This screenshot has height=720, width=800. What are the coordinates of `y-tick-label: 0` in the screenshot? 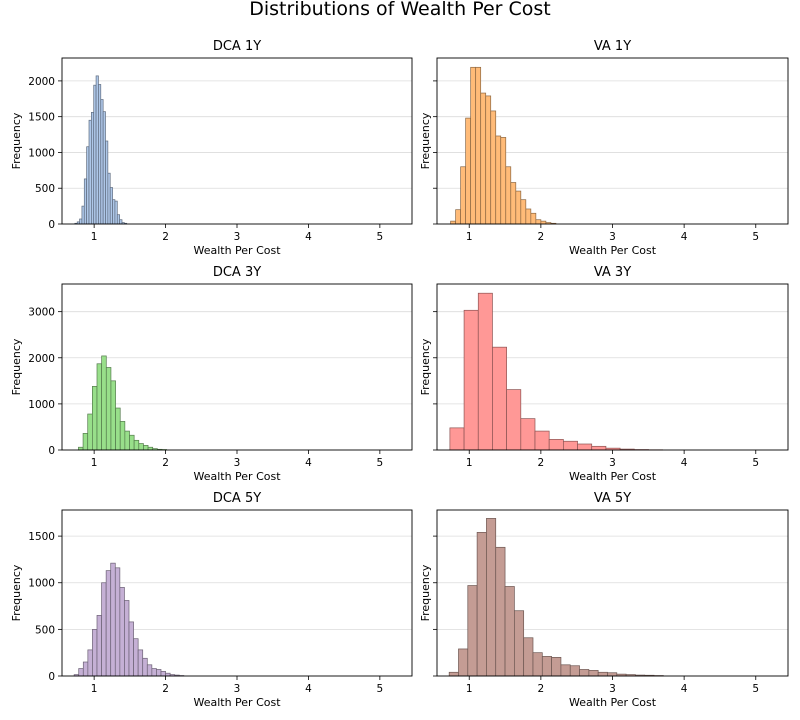 It's located at (51, 677).